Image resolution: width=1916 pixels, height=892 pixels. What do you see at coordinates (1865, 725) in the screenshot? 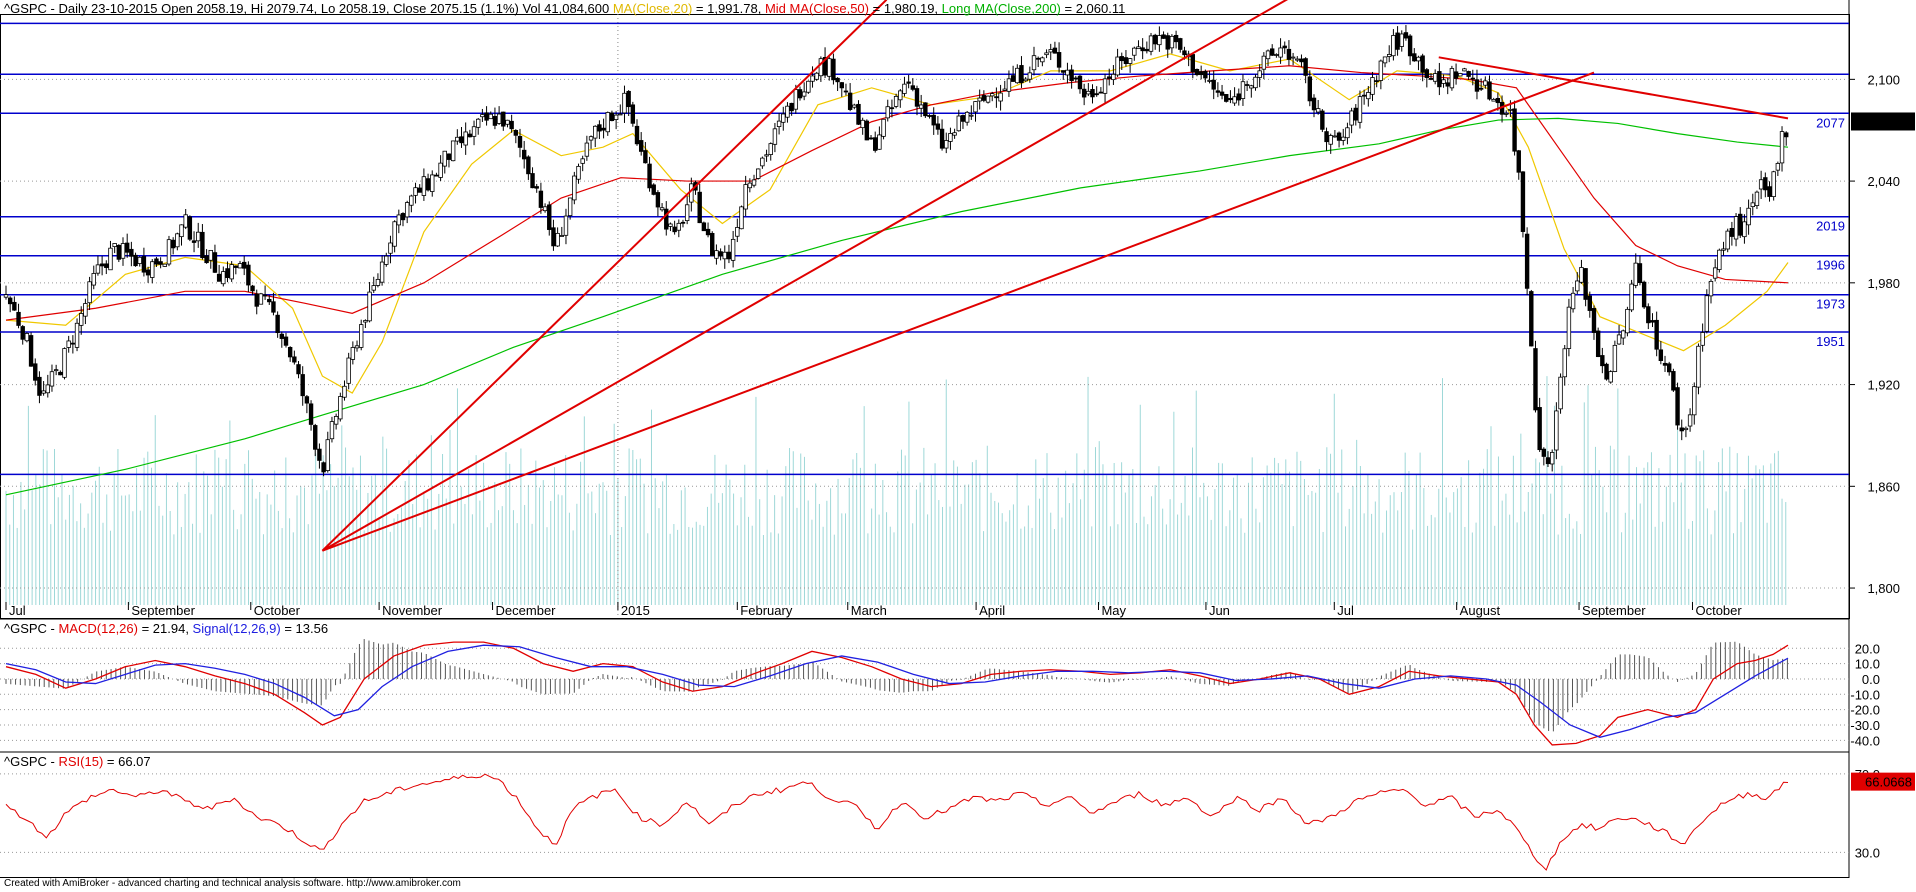
I see `macd-tick-label: -30.0` at bounding box center [1865, 725].